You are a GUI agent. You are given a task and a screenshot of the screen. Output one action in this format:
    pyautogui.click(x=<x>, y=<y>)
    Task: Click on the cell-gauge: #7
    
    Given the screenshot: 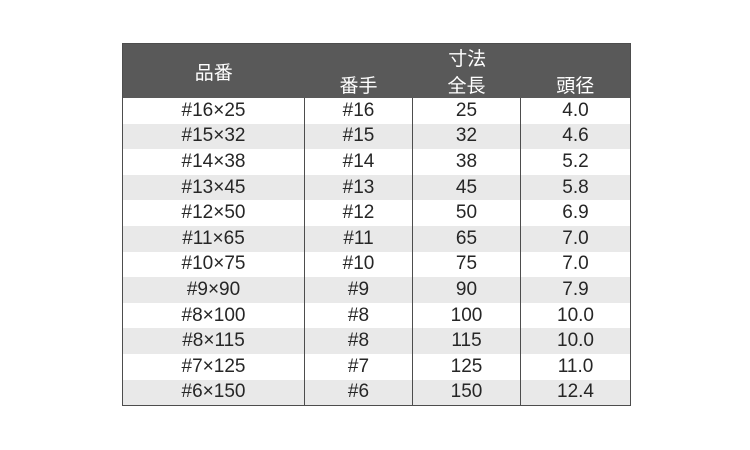 What is the action you would take?
    pyautogui.click(x=358, y=366)
    